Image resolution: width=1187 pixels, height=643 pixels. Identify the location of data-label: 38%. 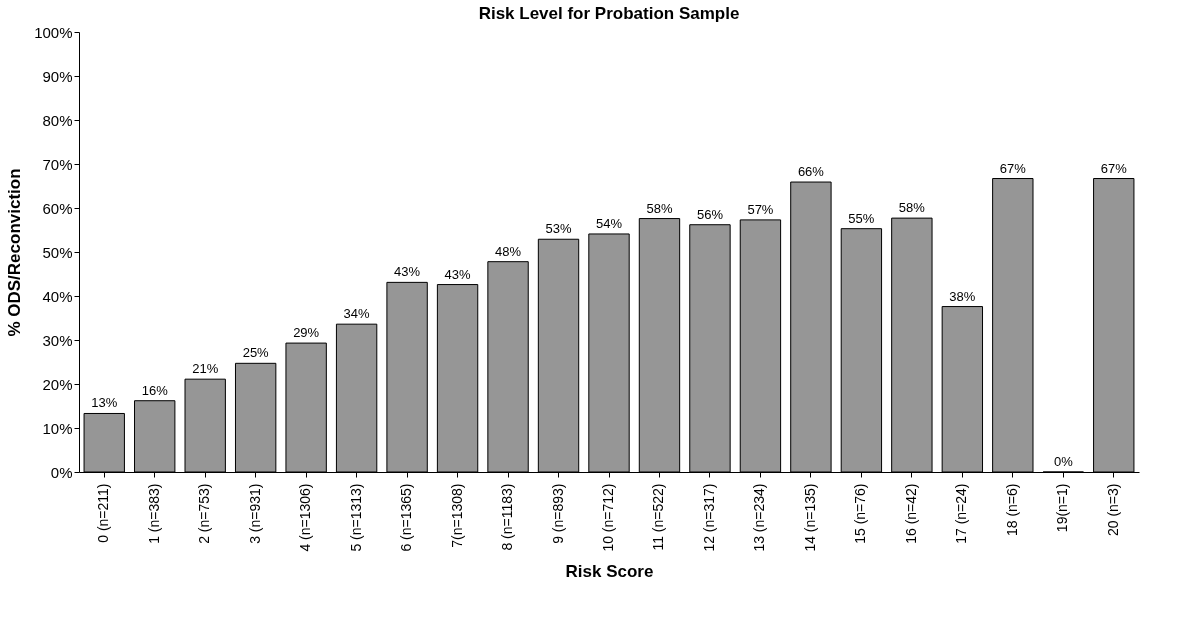
(962, 296).